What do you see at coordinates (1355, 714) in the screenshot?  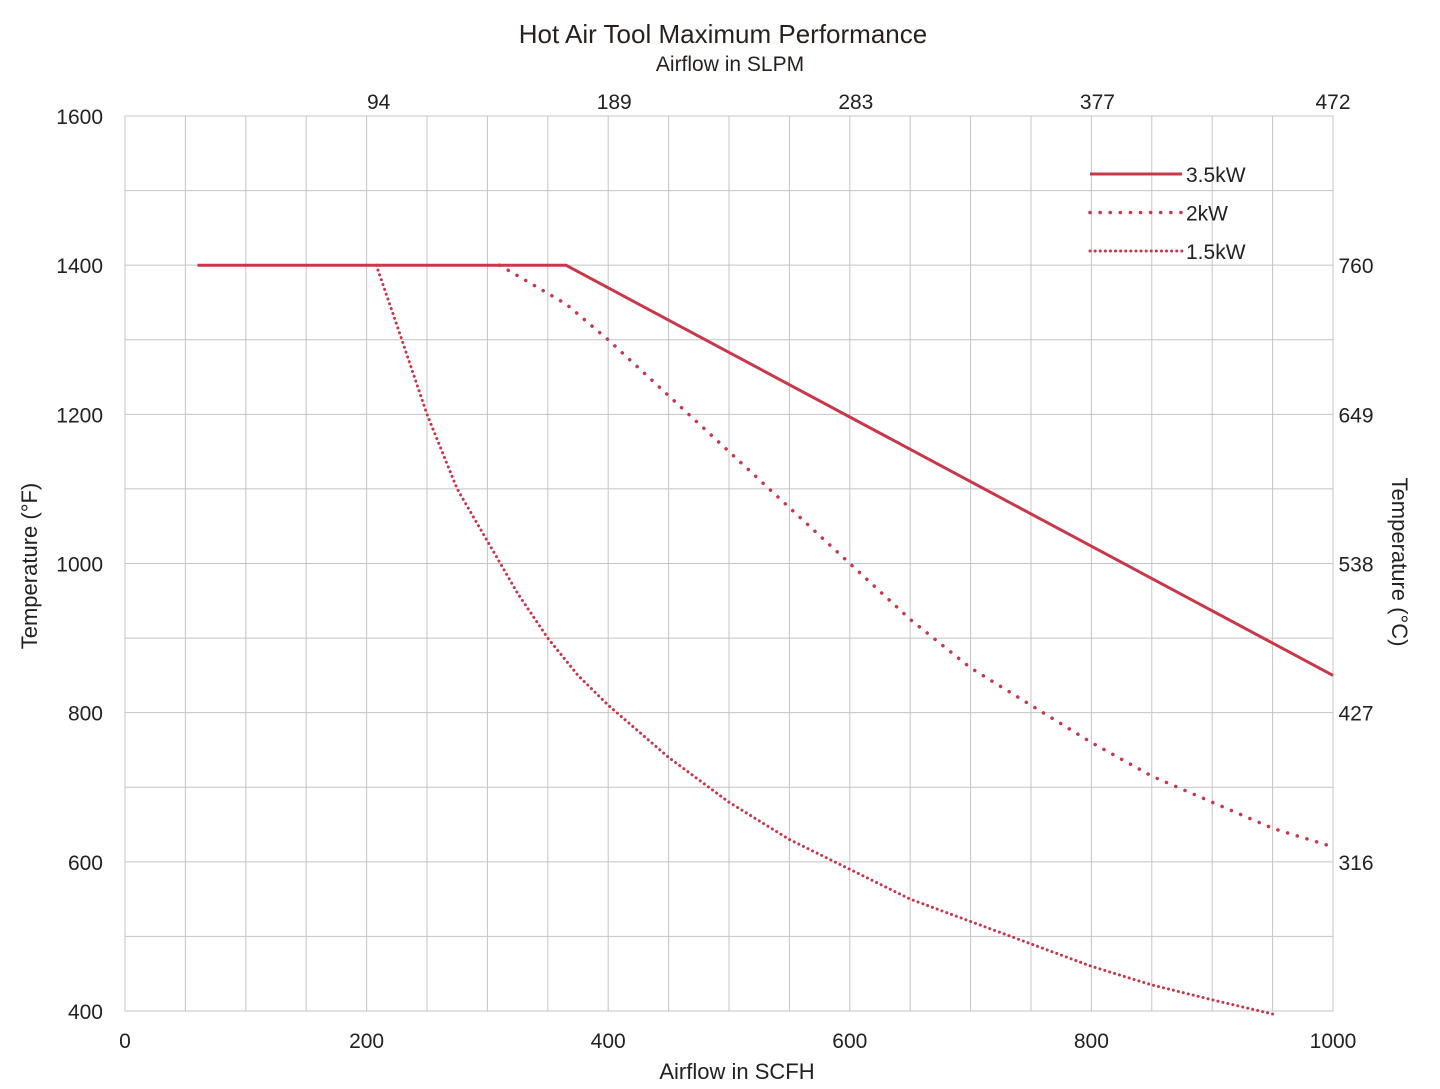 I see `right-tick-label: 427` at bounding box center [1355, 714].